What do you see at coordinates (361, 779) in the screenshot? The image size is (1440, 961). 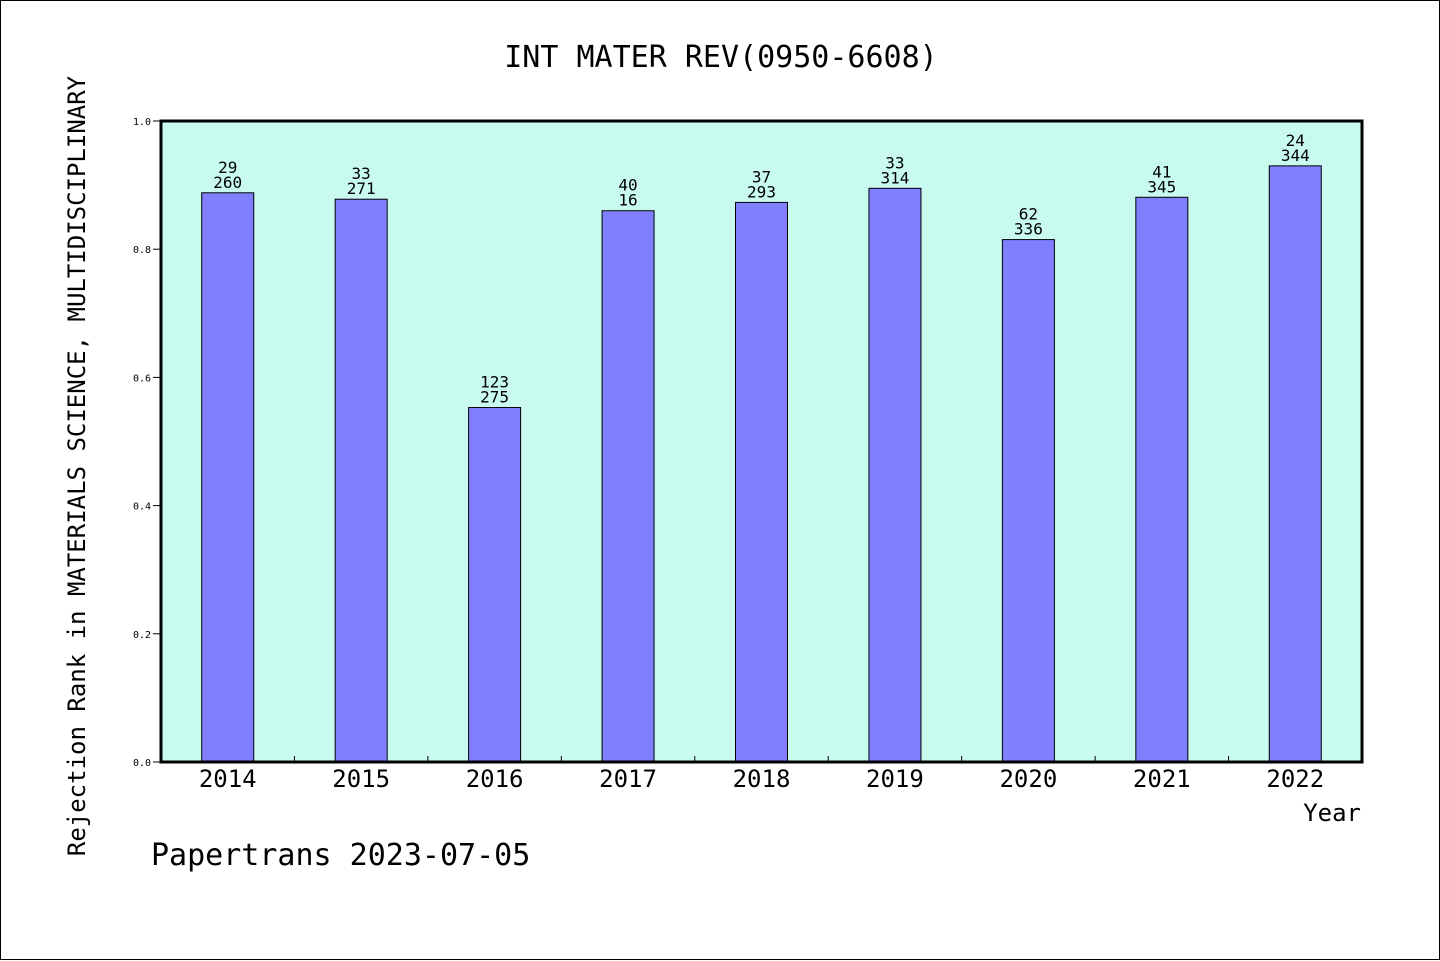 I see `x-tick-label: 2015` at bounding box center [361, 779].